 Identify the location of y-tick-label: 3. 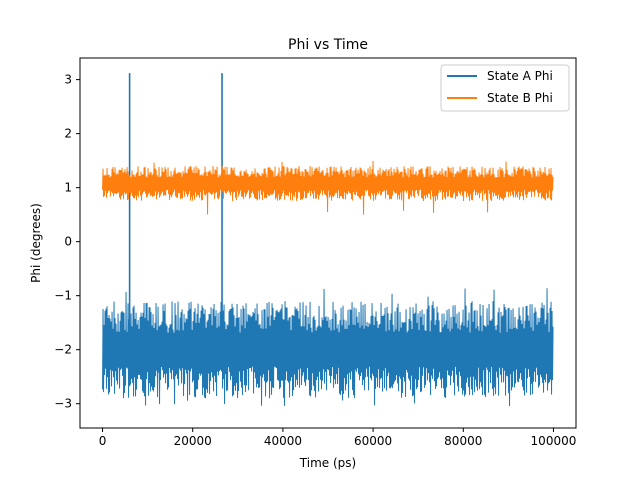
(68, 80).